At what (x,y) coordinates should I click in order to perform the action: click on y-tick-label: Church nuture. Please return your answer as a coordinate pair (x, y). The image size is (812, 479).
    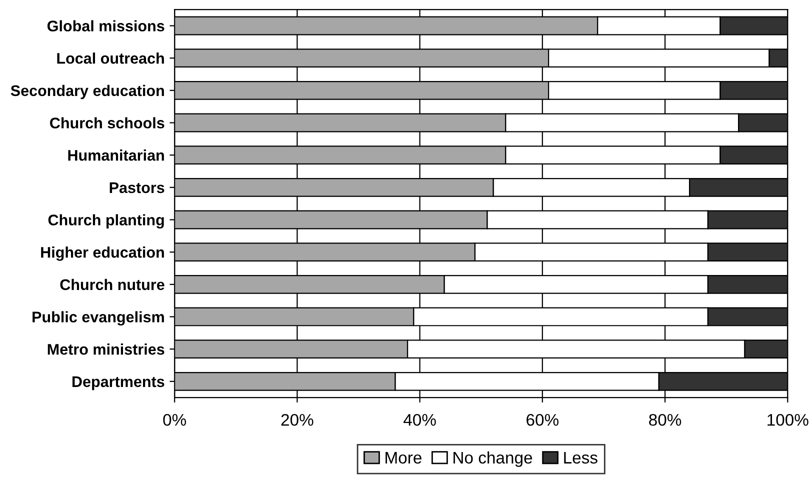
    Looking at the image, I should click on (112, 284).